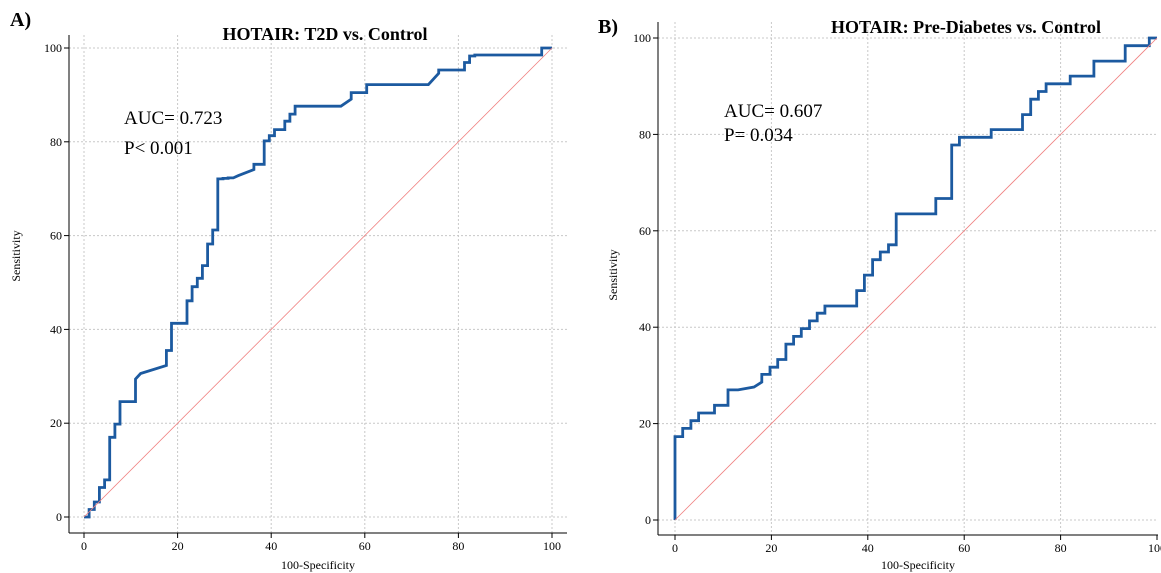 The image size is (1161, 573). What do you see at coordinates (20, 20) in the screenshot?
I see `panel-label: A)` at bounding box center [20, 20].